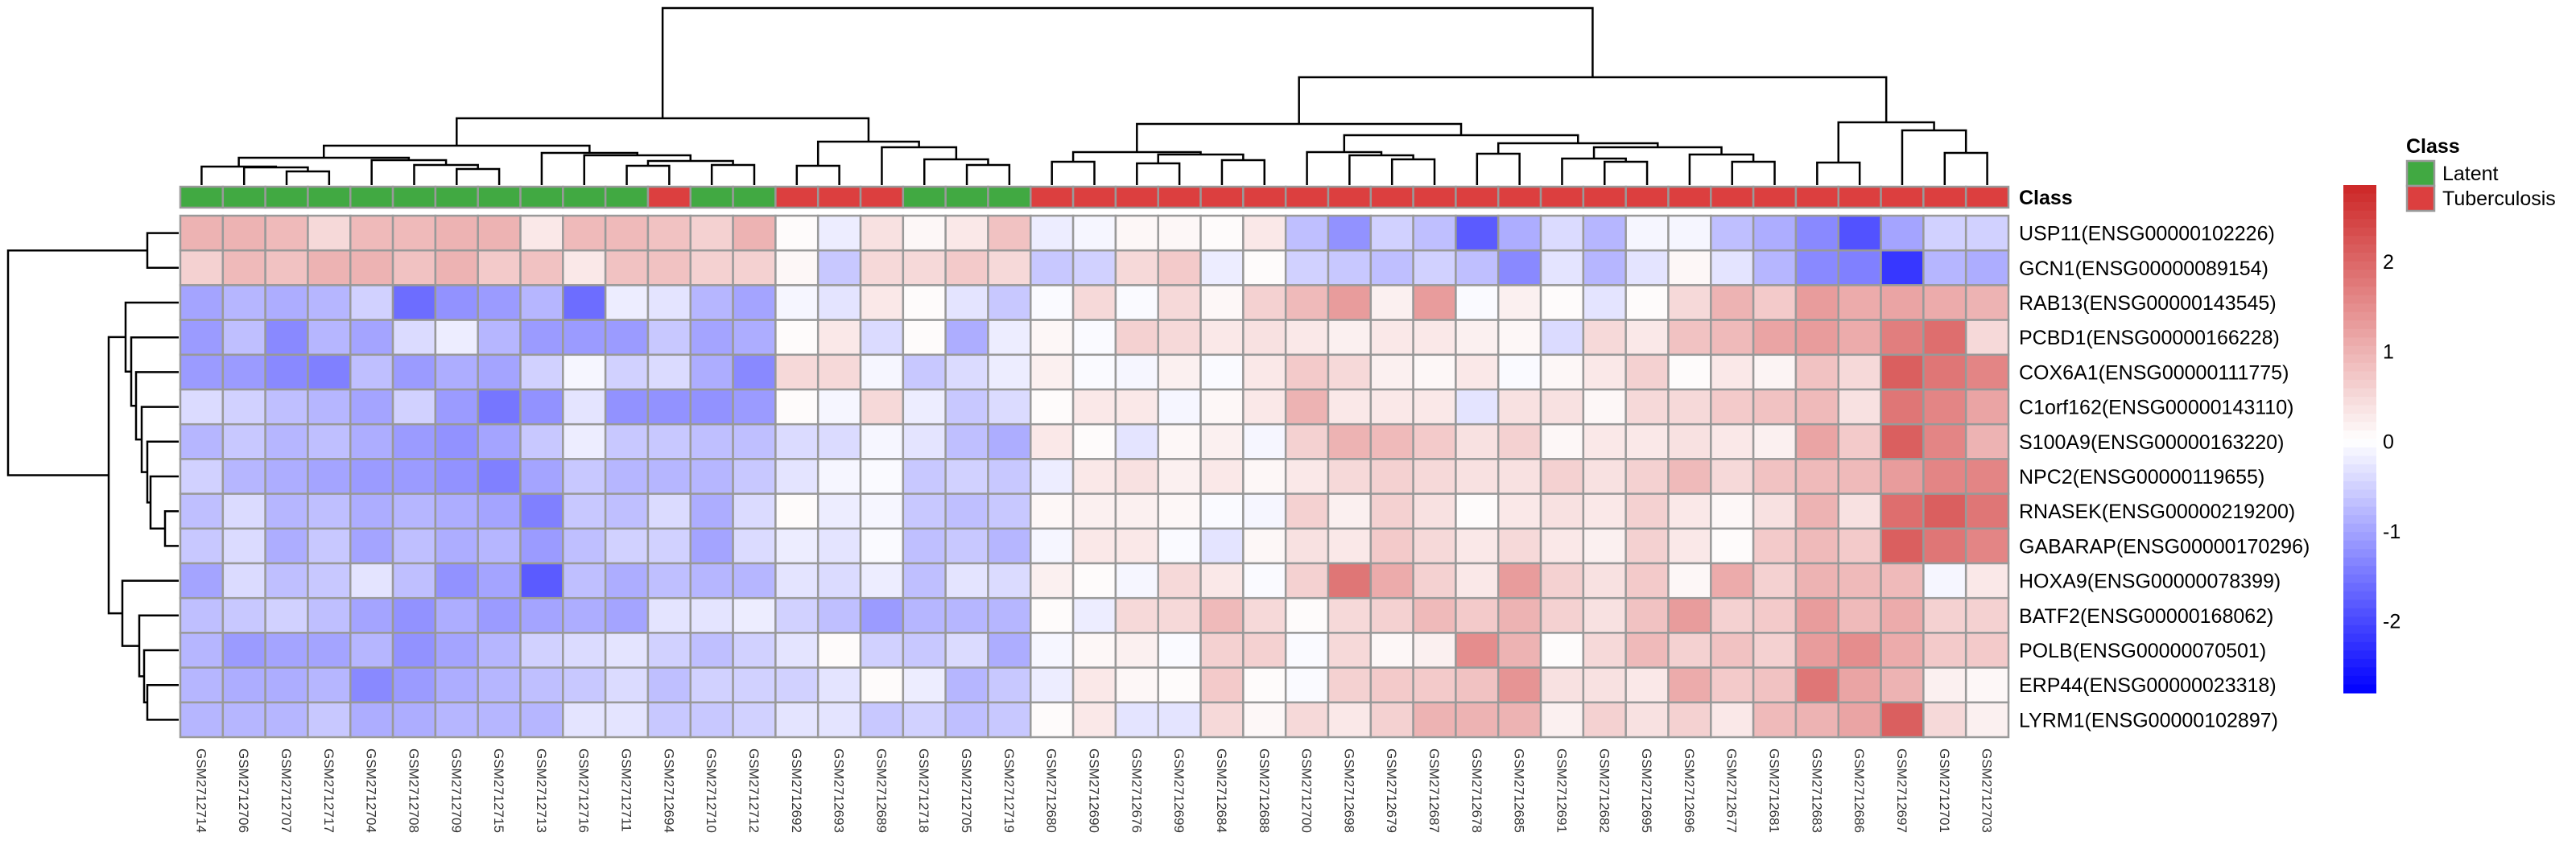  I want to click on class-legend-title: Class, so click(2433, 146).